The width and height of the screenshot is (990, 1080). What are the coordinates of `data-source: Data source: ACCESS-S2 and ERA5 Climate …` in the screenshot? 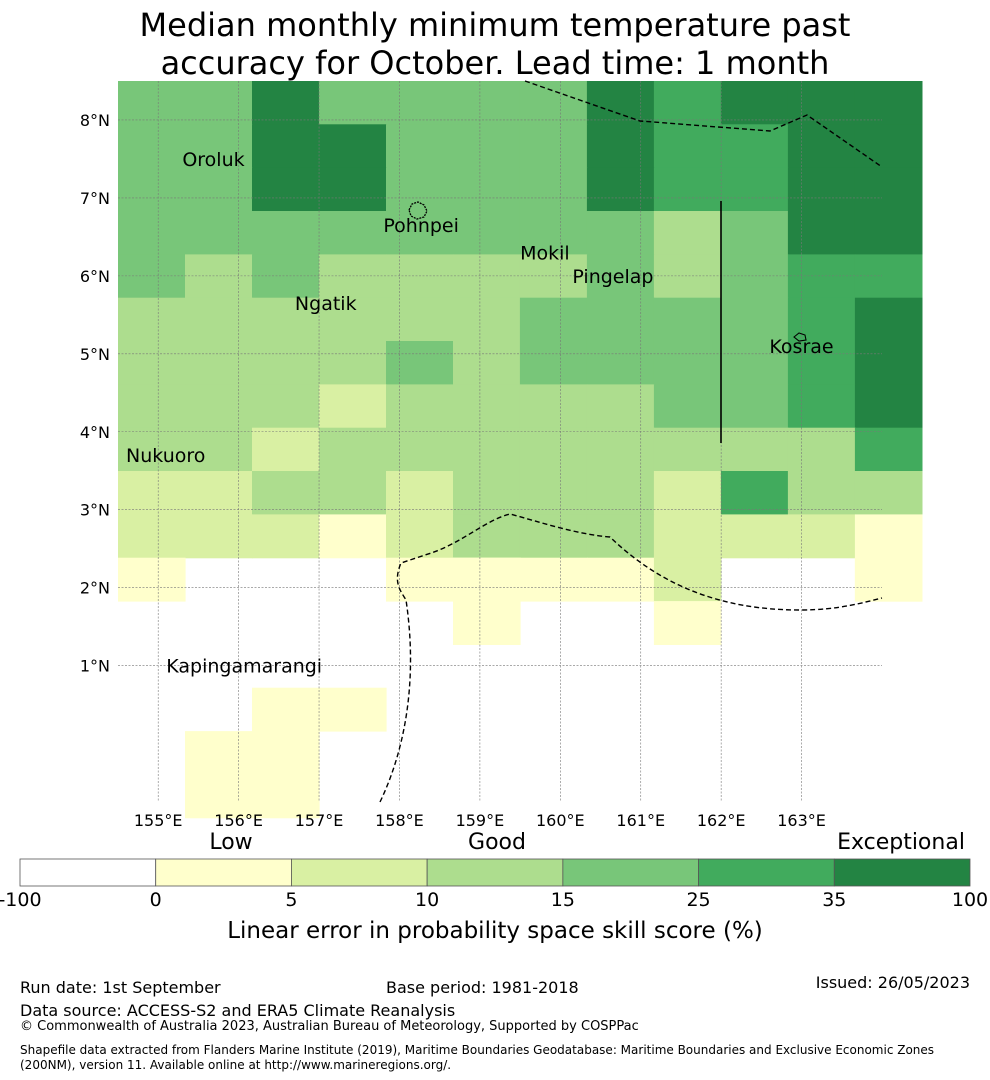 It's located at (238, 1010).